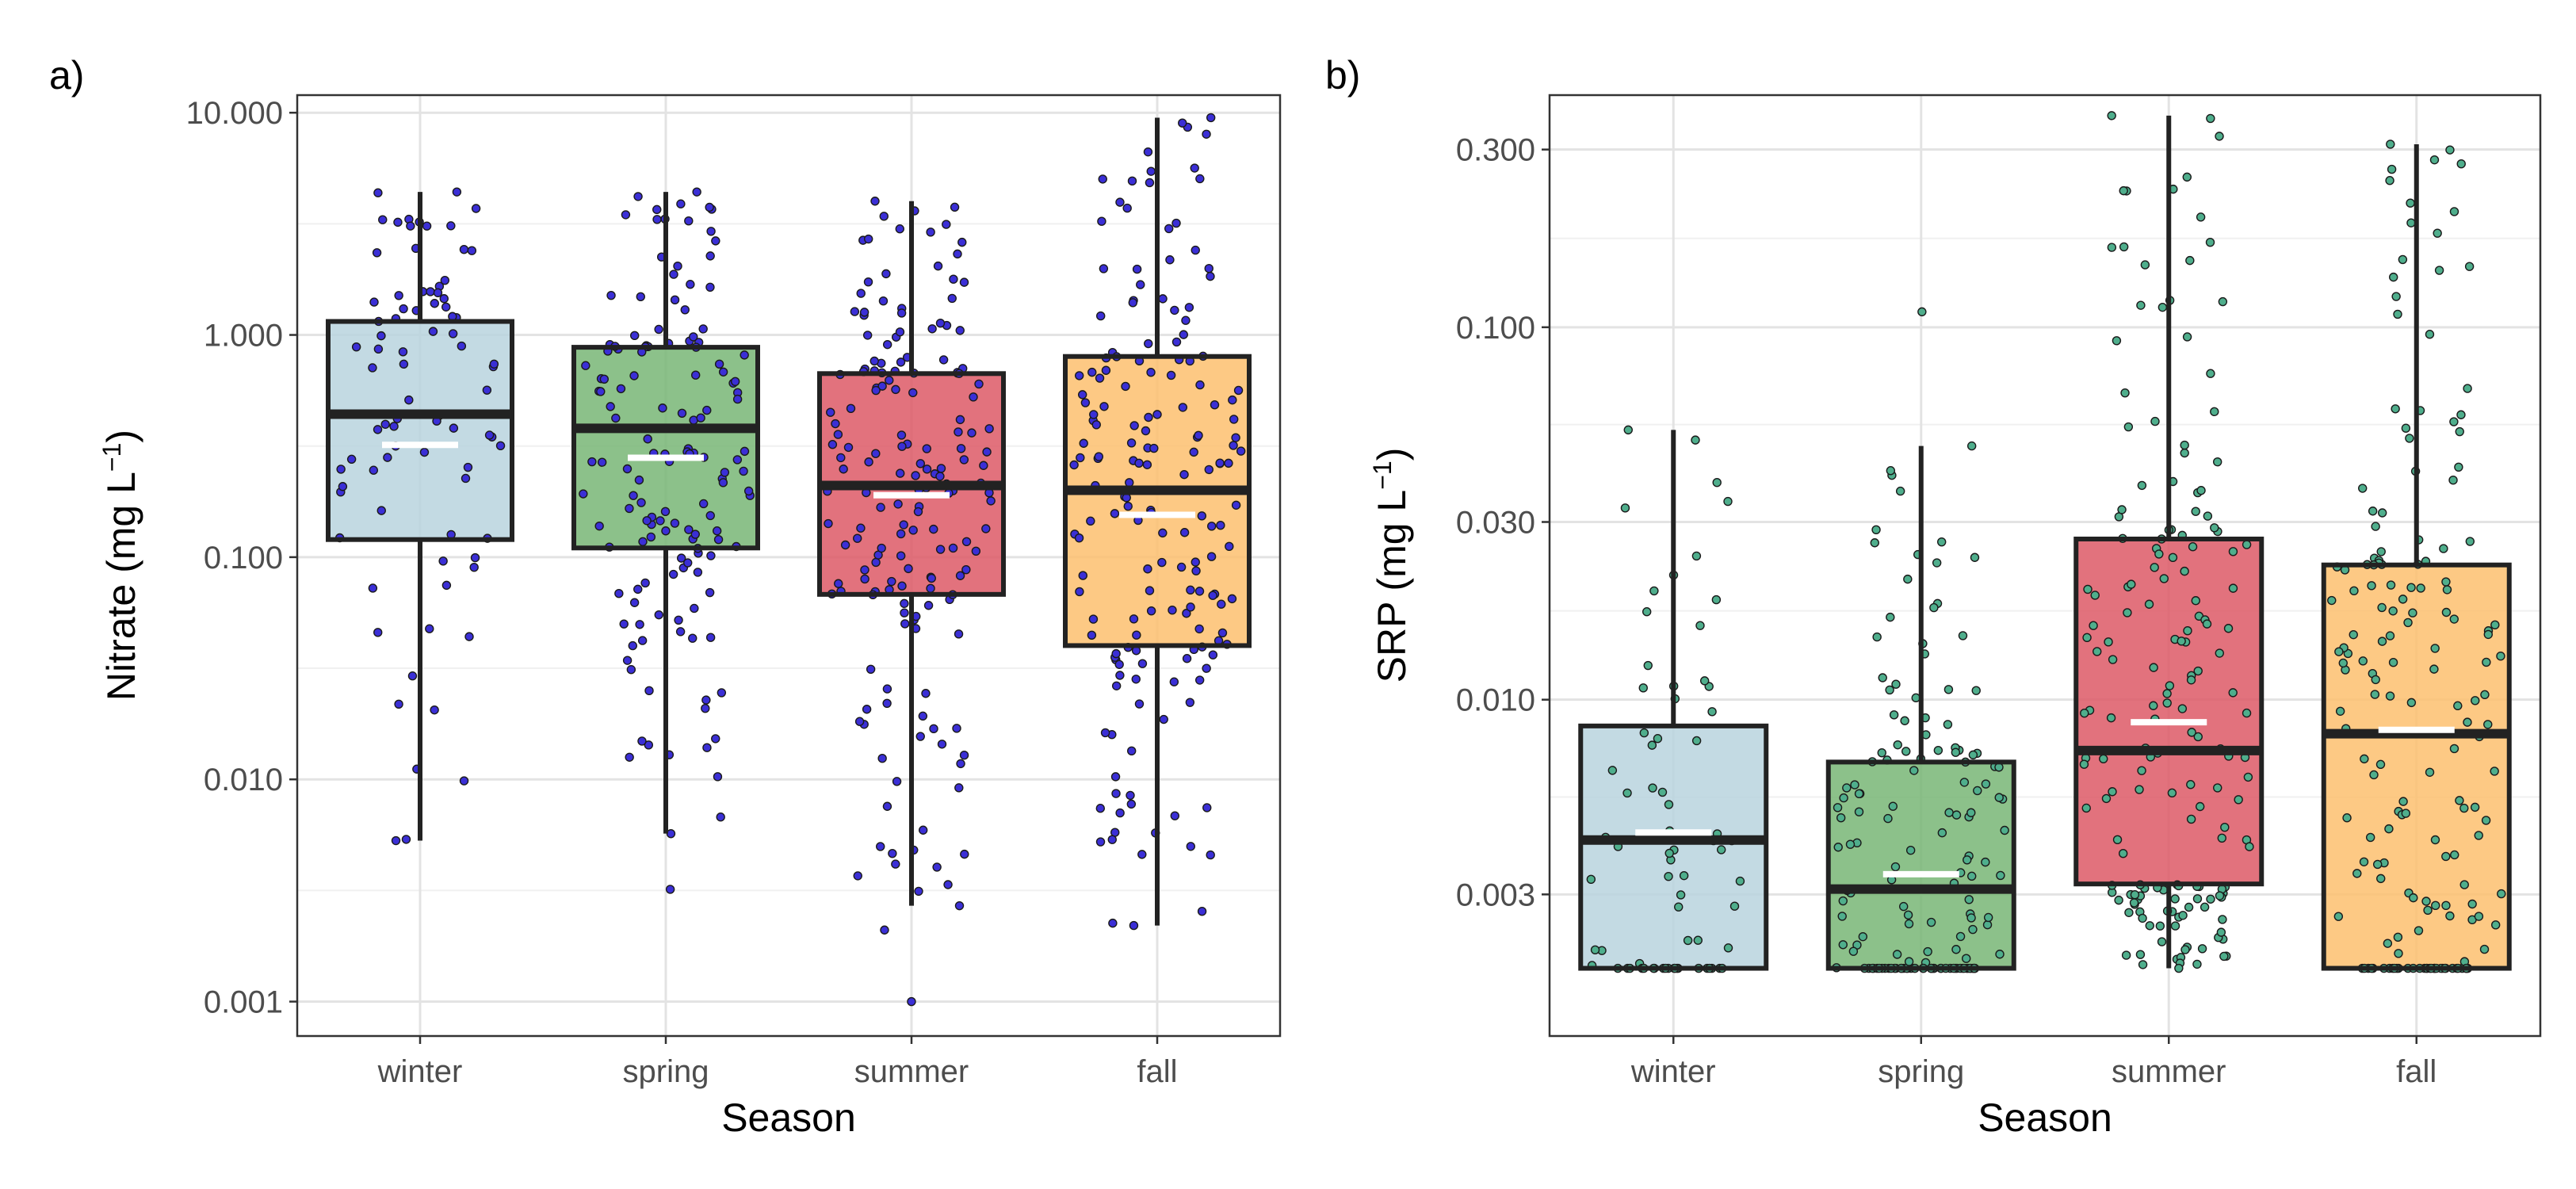  What do you see at coordinates (2416, 766) in the screenshot?
I see `box-body-fall` at bounding box center [2416, 766].